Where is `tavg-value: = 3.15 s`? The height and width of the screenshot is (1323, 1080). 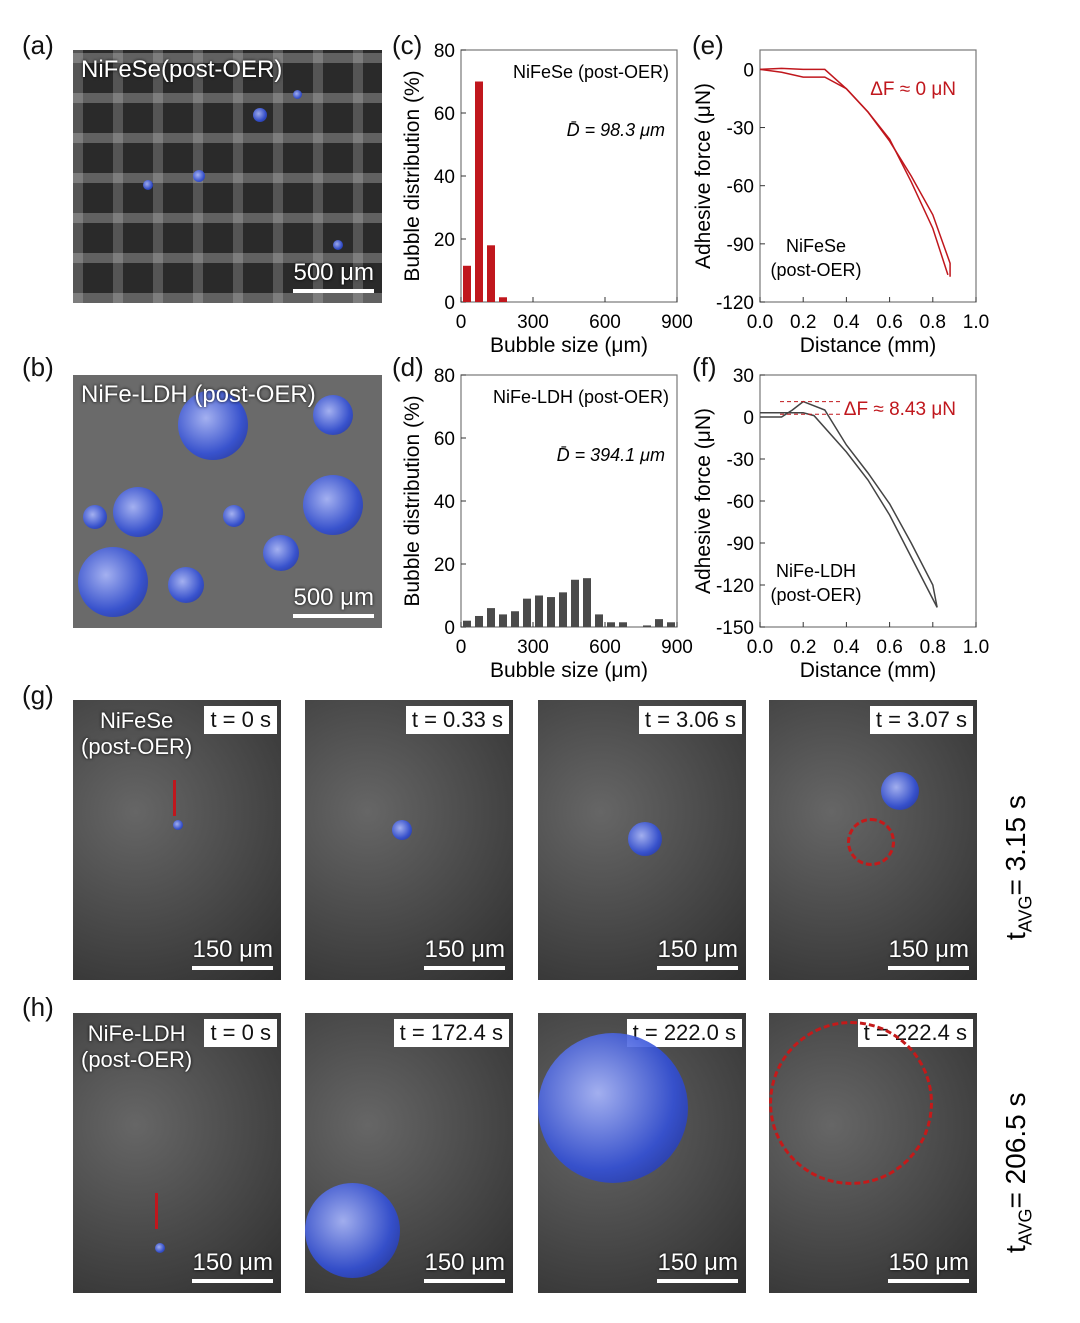
tavg-value: = 3.15 s is located at coordinates (1015, 845).